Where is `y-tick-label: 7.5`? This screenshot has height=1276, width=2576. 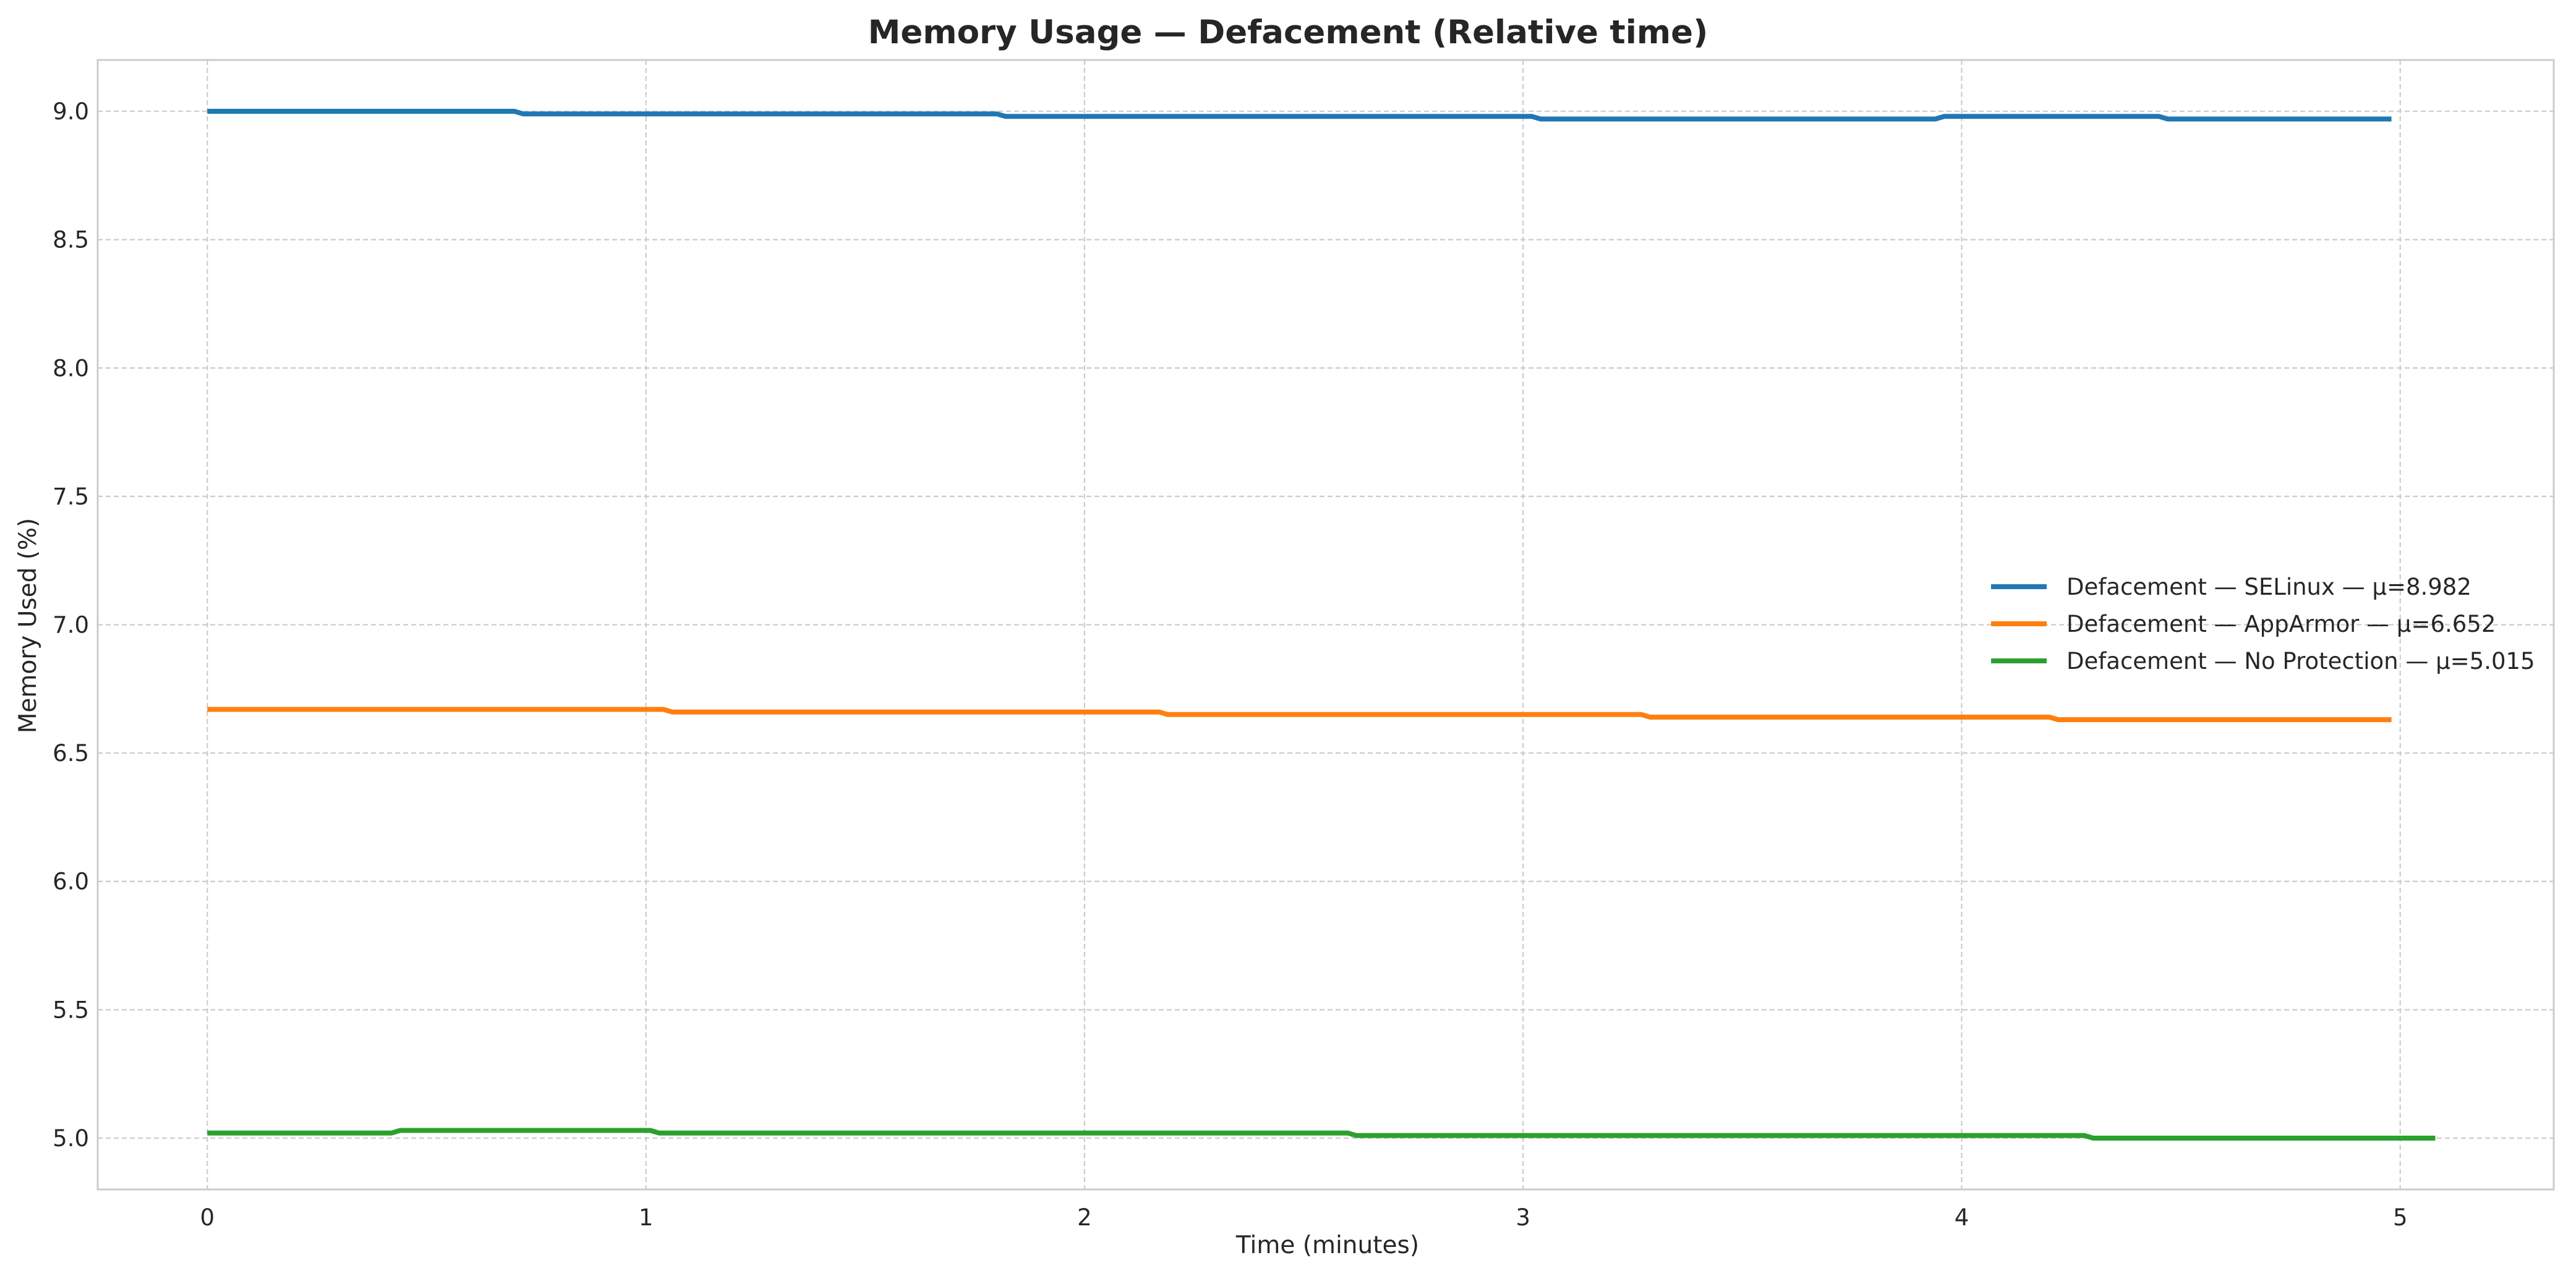
y-tick-label: 7.5 is located at coordinates (71, 496).